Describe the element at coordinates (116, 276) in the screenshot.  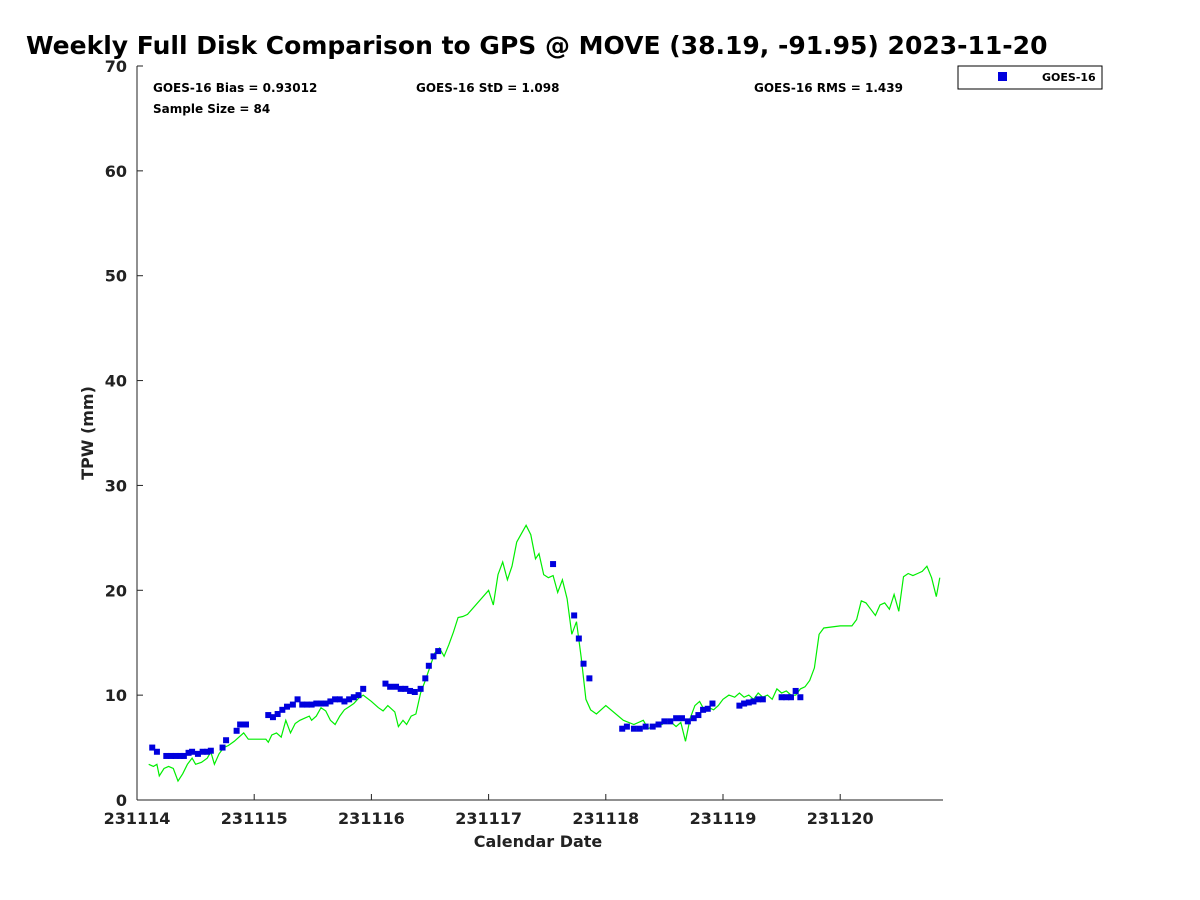
I see `y-tick-label: 50` at that location.